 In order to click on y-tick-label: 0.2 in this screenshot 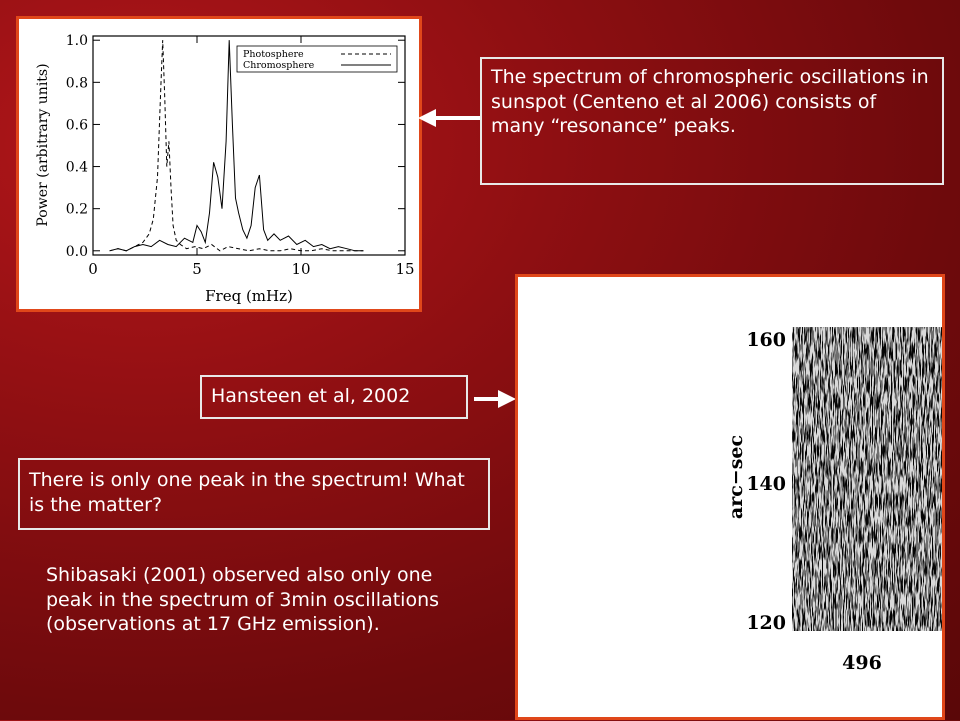, I will do `click(77, 210)`.